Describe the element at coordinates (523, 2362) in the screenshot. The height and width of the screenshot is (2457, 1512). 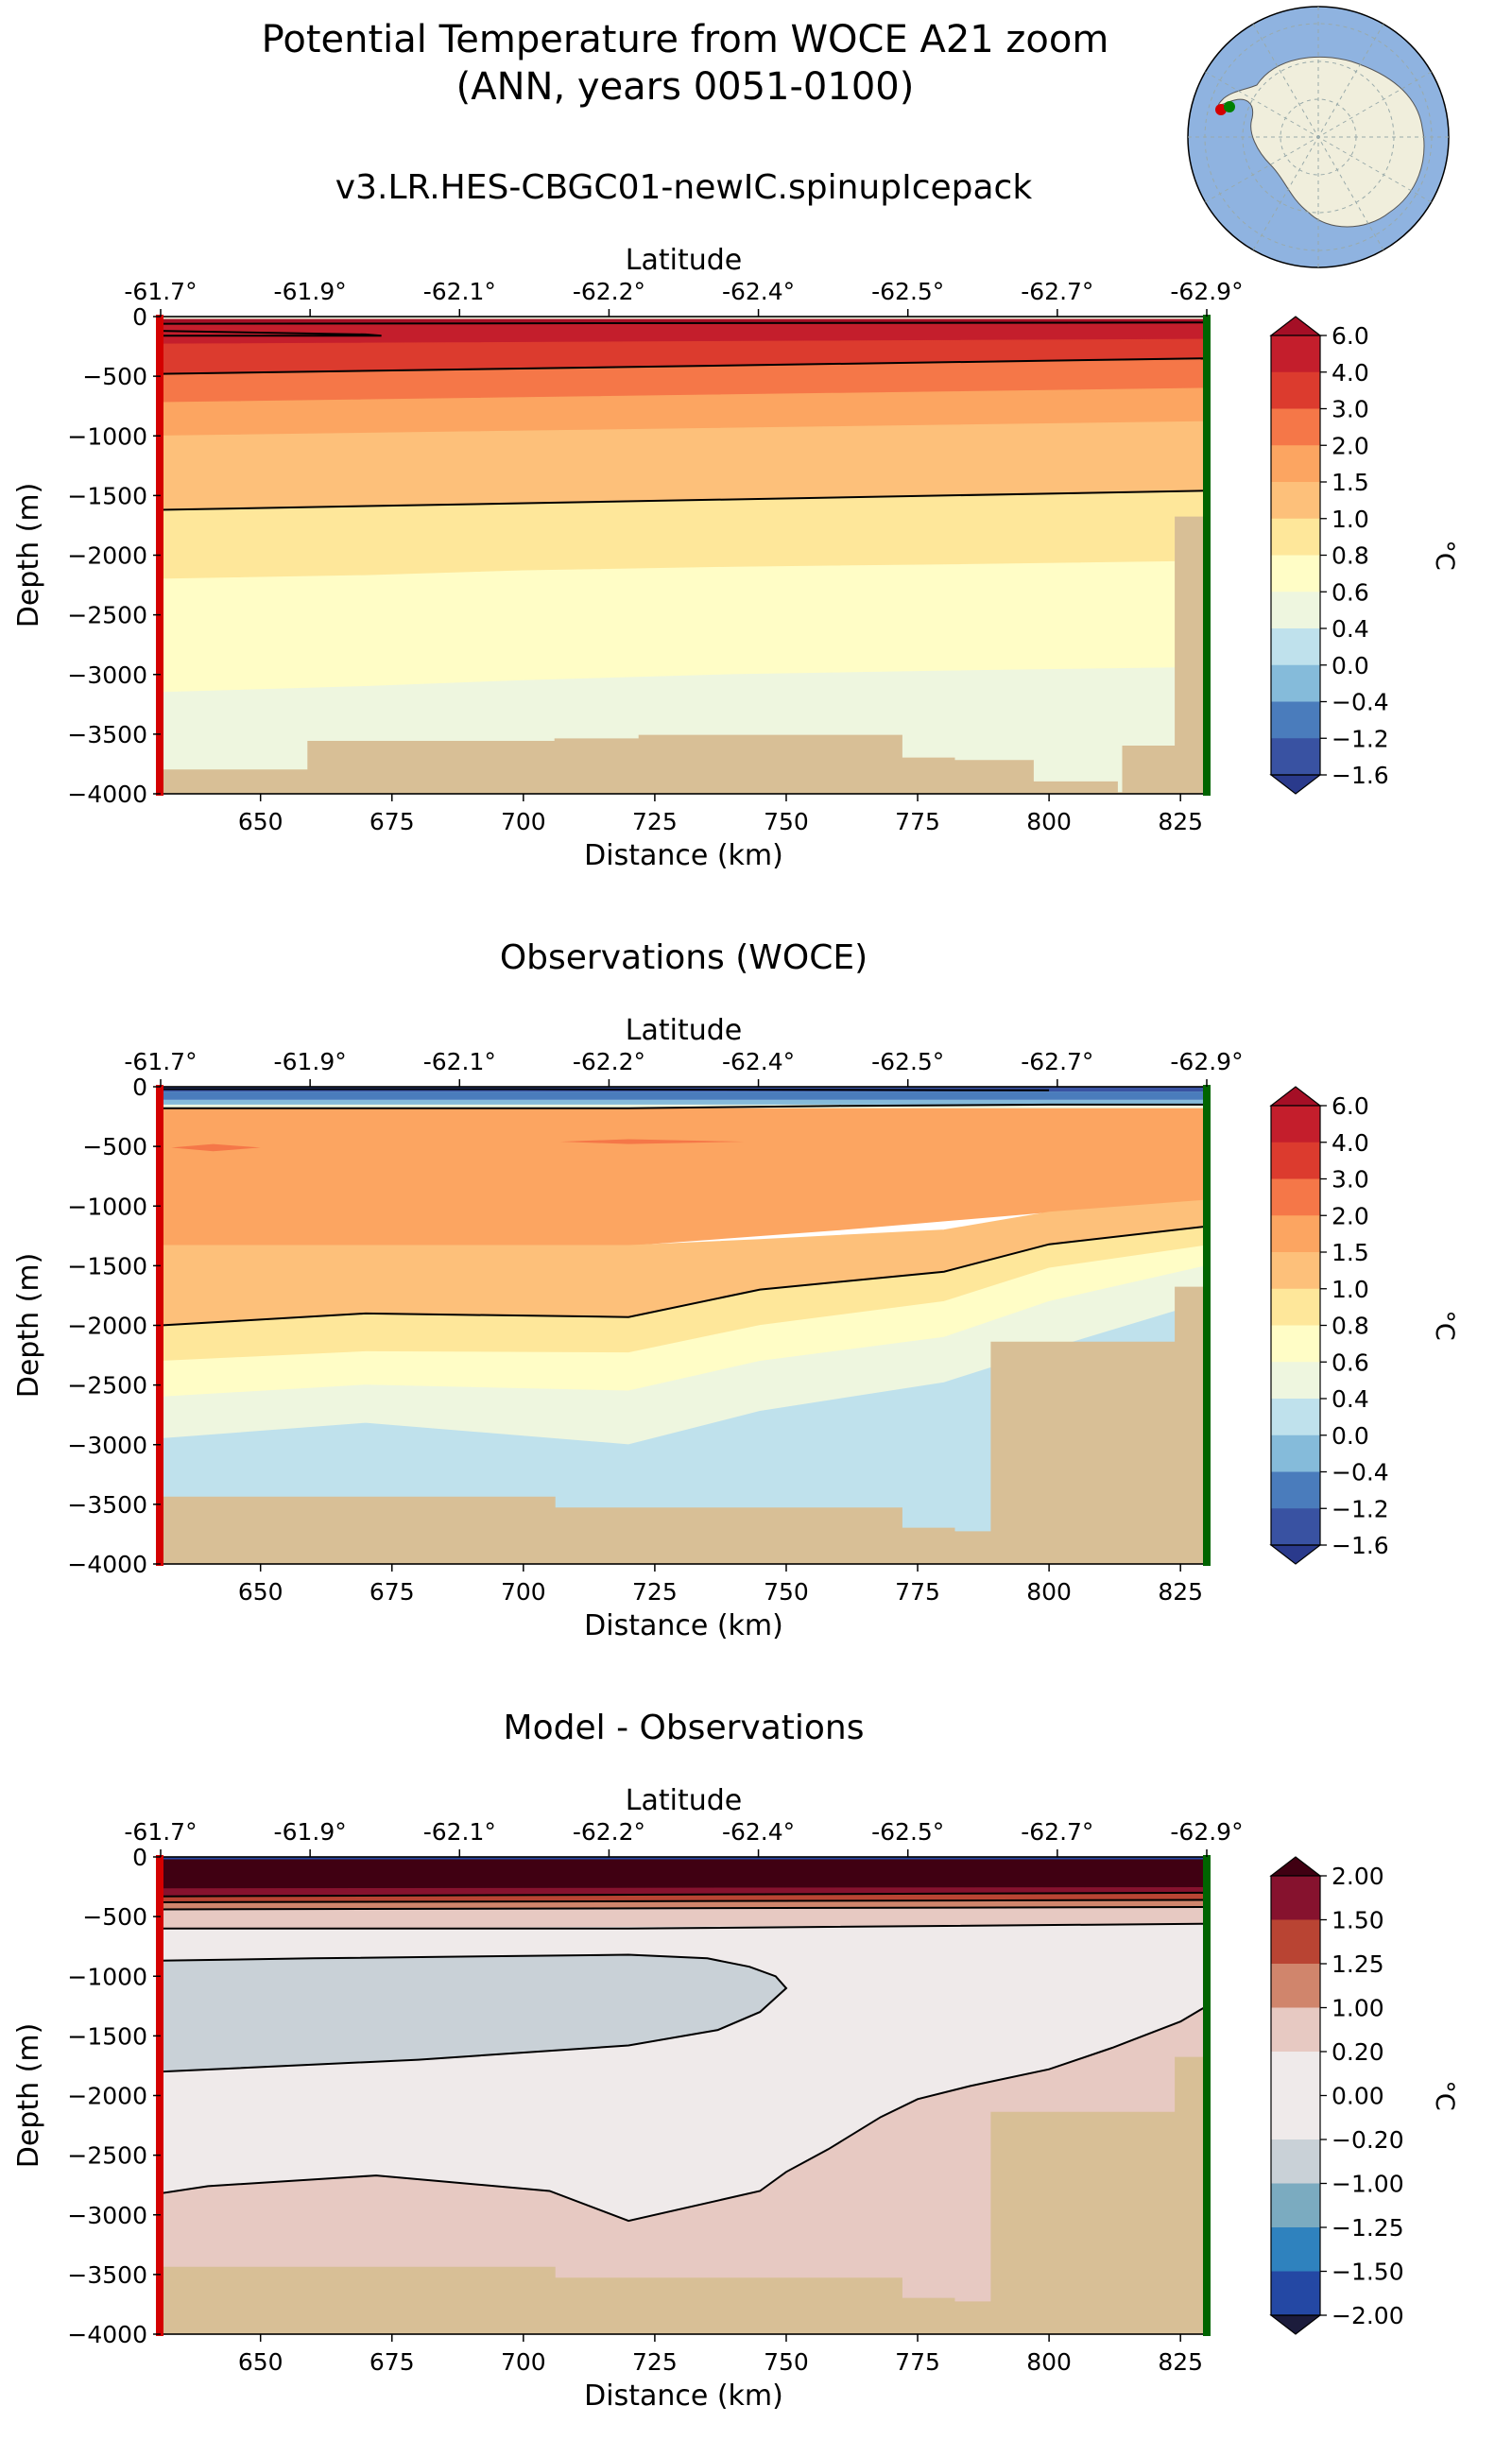
I see `x-tick-label: 700` at that location.